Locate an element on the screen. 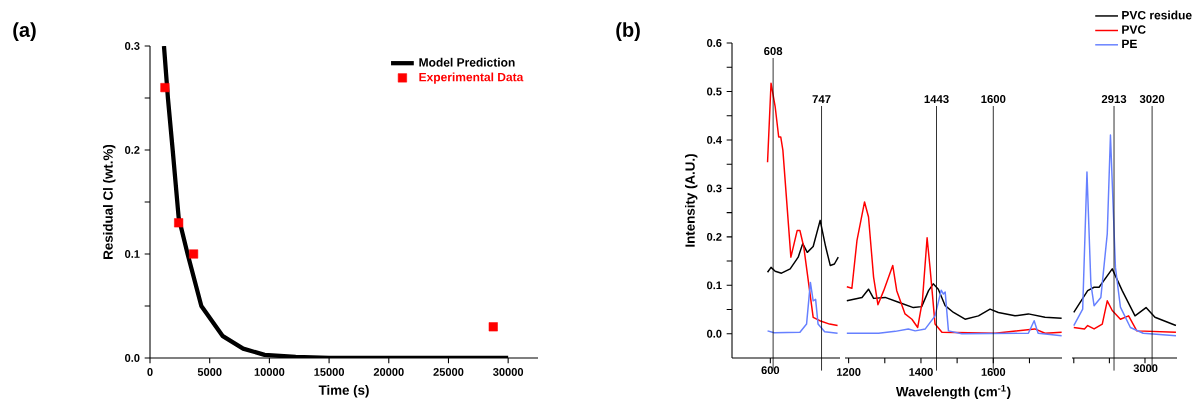  ref-line-label: 608 is located at coordinates (773, 51).